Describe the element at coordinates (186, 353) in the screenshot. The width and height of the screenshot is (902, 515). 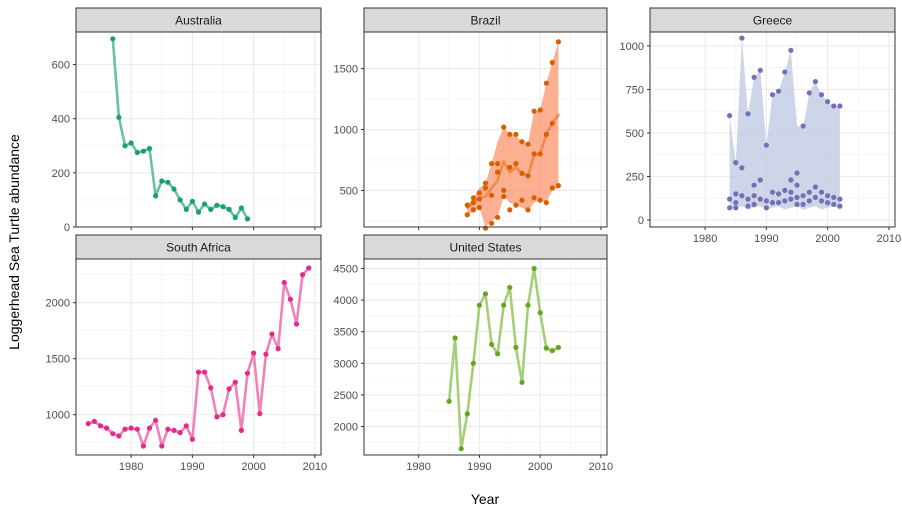
I see `panel-south-africa: South Africa 1000 1500 2000 1980 1990 2000 2010` at that location.